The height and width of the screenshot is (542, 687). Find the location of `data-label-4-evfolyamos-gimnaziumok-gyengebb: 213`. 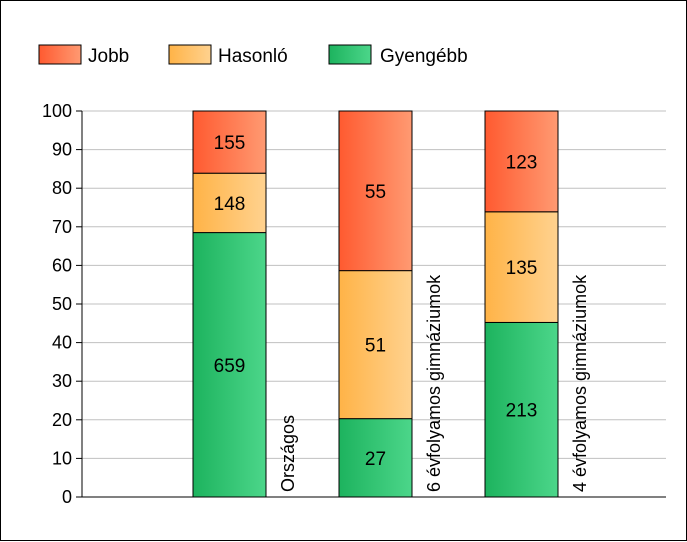

data-label-4-evfolyamos-gimnaziumok-gyengebb: 213 is located at coordinates (522, 411).